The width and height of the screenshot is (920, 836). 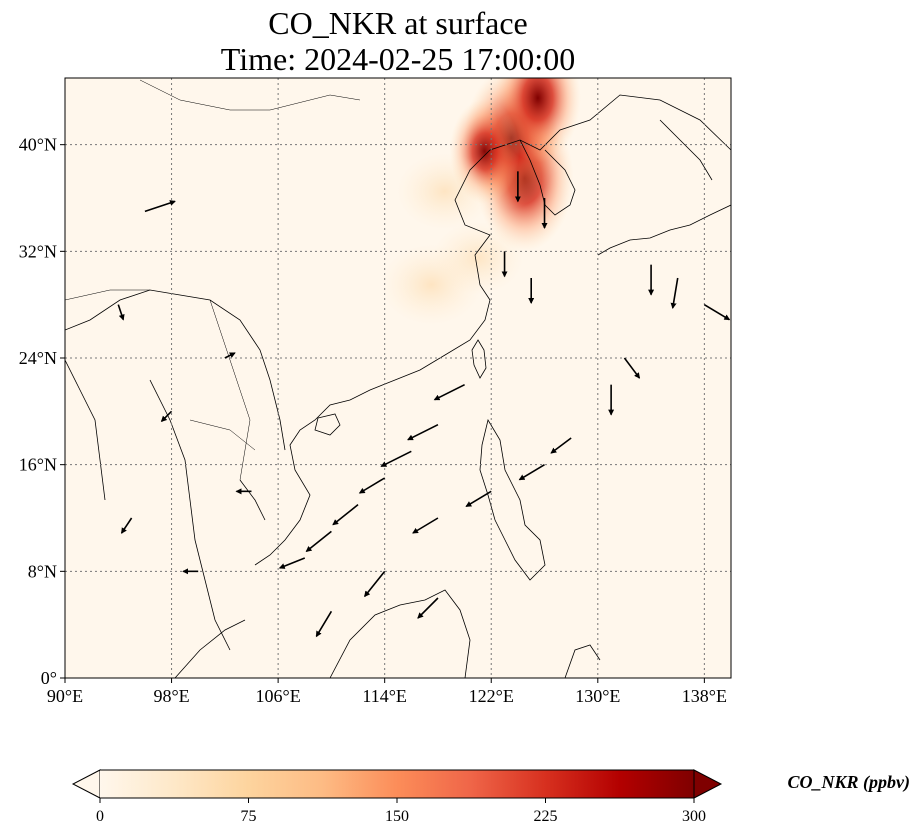 I want to click on colorbar-bar, so click(x=397, y=784).